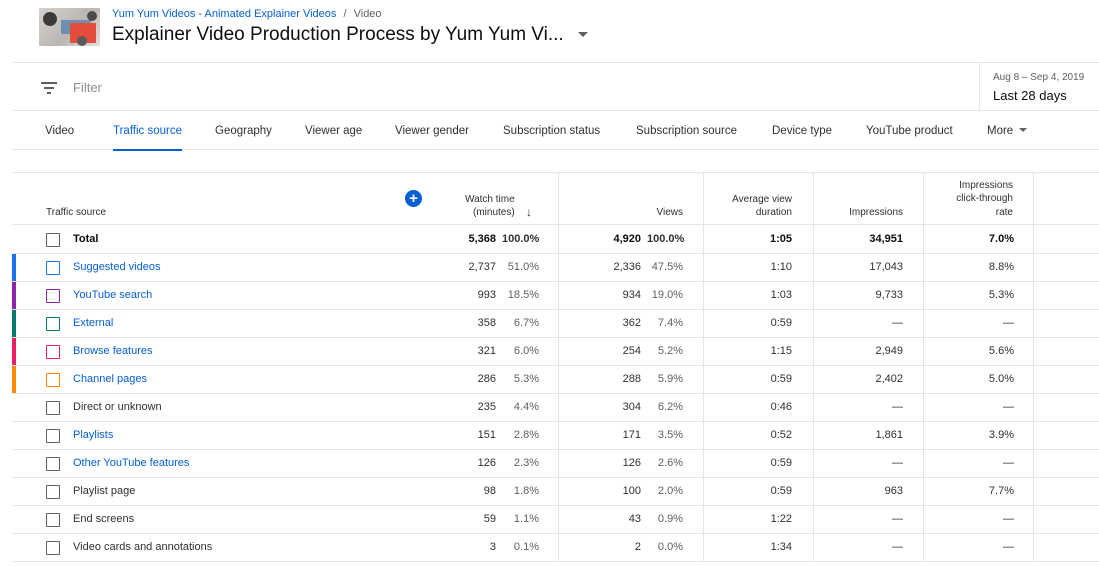 This screenshot has width=1099, height=566. Describe the element at coordinates (113, 295) in the screenshot. I see `row-label: YouTube search` at that location.